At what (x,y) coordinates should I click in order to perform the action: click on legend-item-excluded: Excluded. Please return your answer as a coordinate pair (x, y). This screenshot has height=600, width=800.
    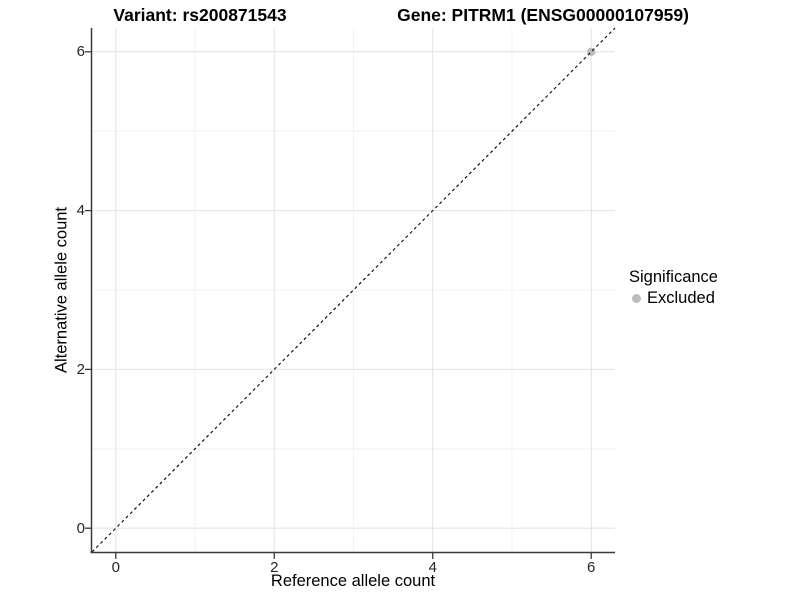
    Looking at the image, I should click on (673, 298).